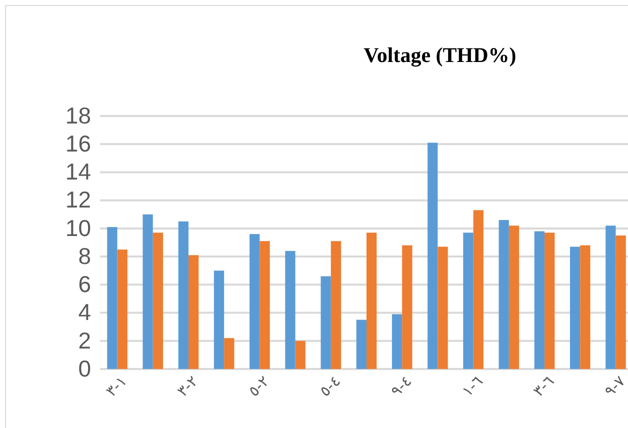  I want to click on y-tick-label: 6, so click(84, 284).